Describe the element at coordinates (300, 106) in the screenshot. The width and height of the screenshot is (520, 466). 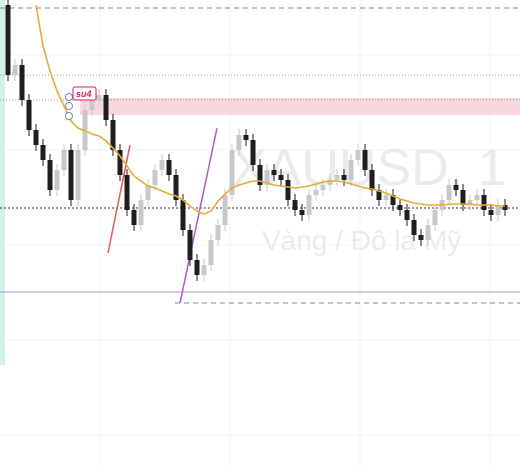
I see `zone` at that location.